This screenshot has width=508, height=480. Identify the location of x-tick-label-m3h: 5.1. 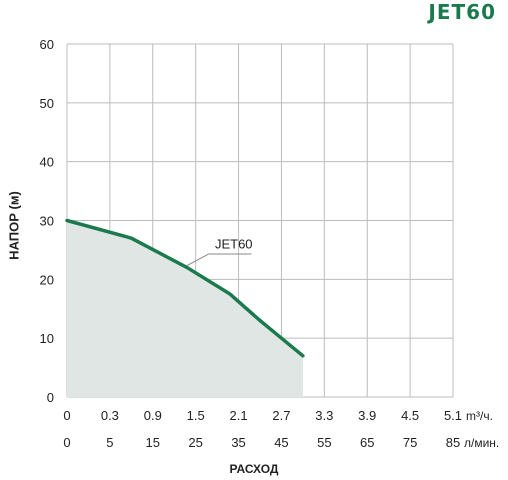
(453, 415).